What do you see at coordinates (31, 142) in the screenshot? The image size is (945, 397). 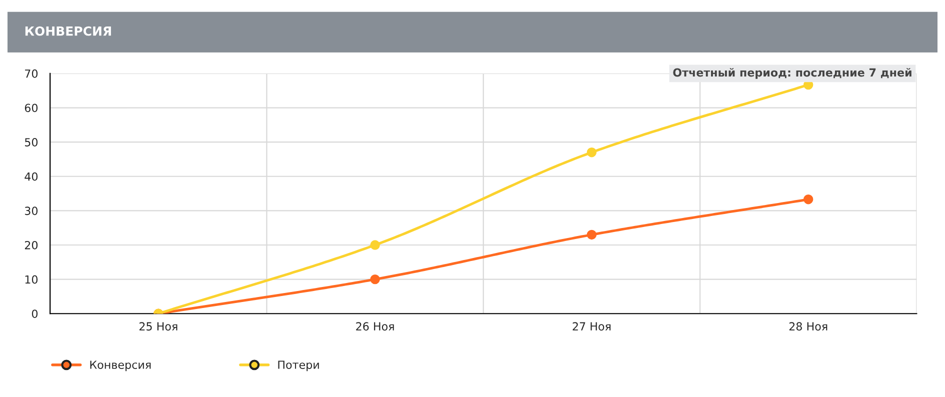 I see `y-tick-label: 50` at bounding box center [31, 142].